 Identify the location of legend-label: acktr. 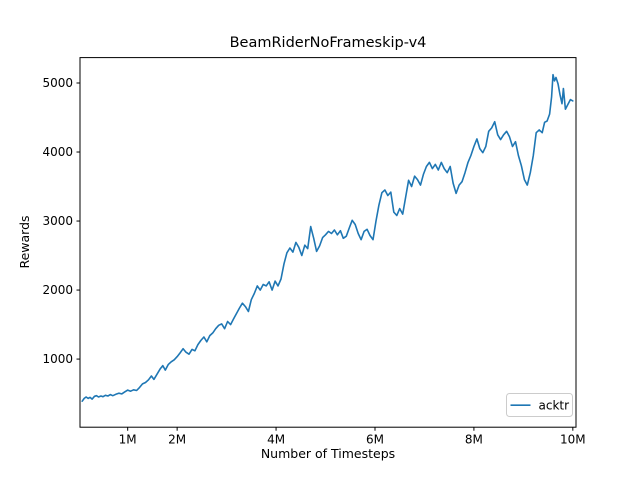
(554, 406).